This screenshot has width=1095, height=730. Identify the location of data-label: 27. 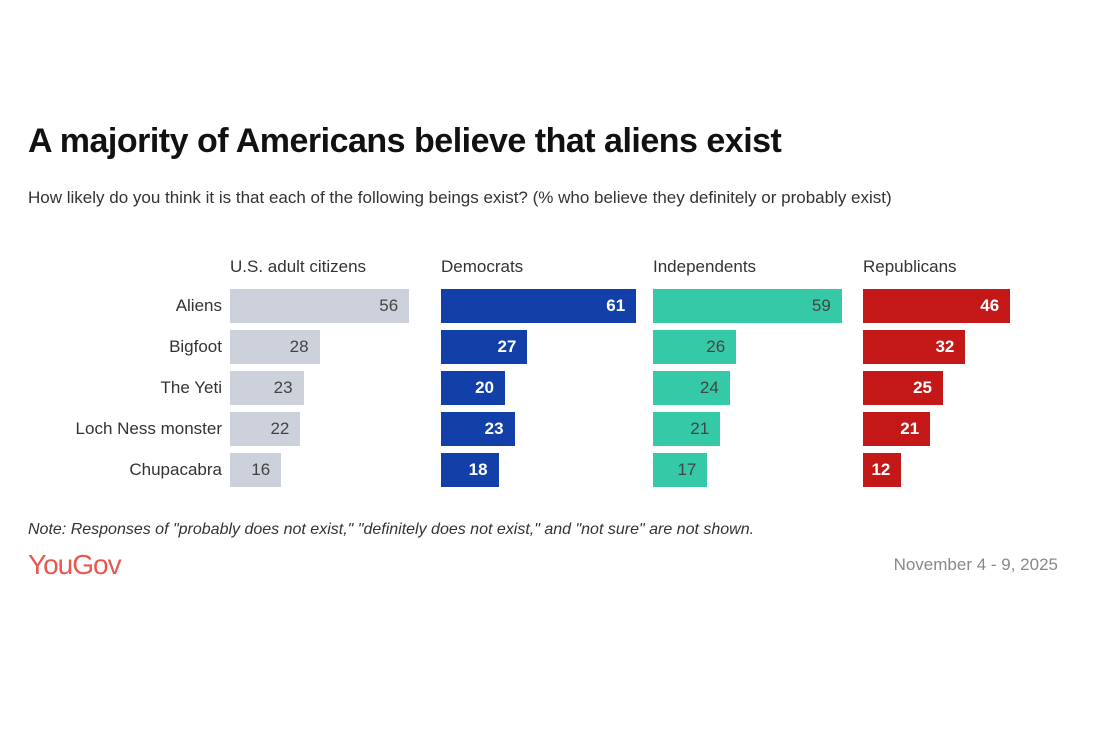
(507, 346).